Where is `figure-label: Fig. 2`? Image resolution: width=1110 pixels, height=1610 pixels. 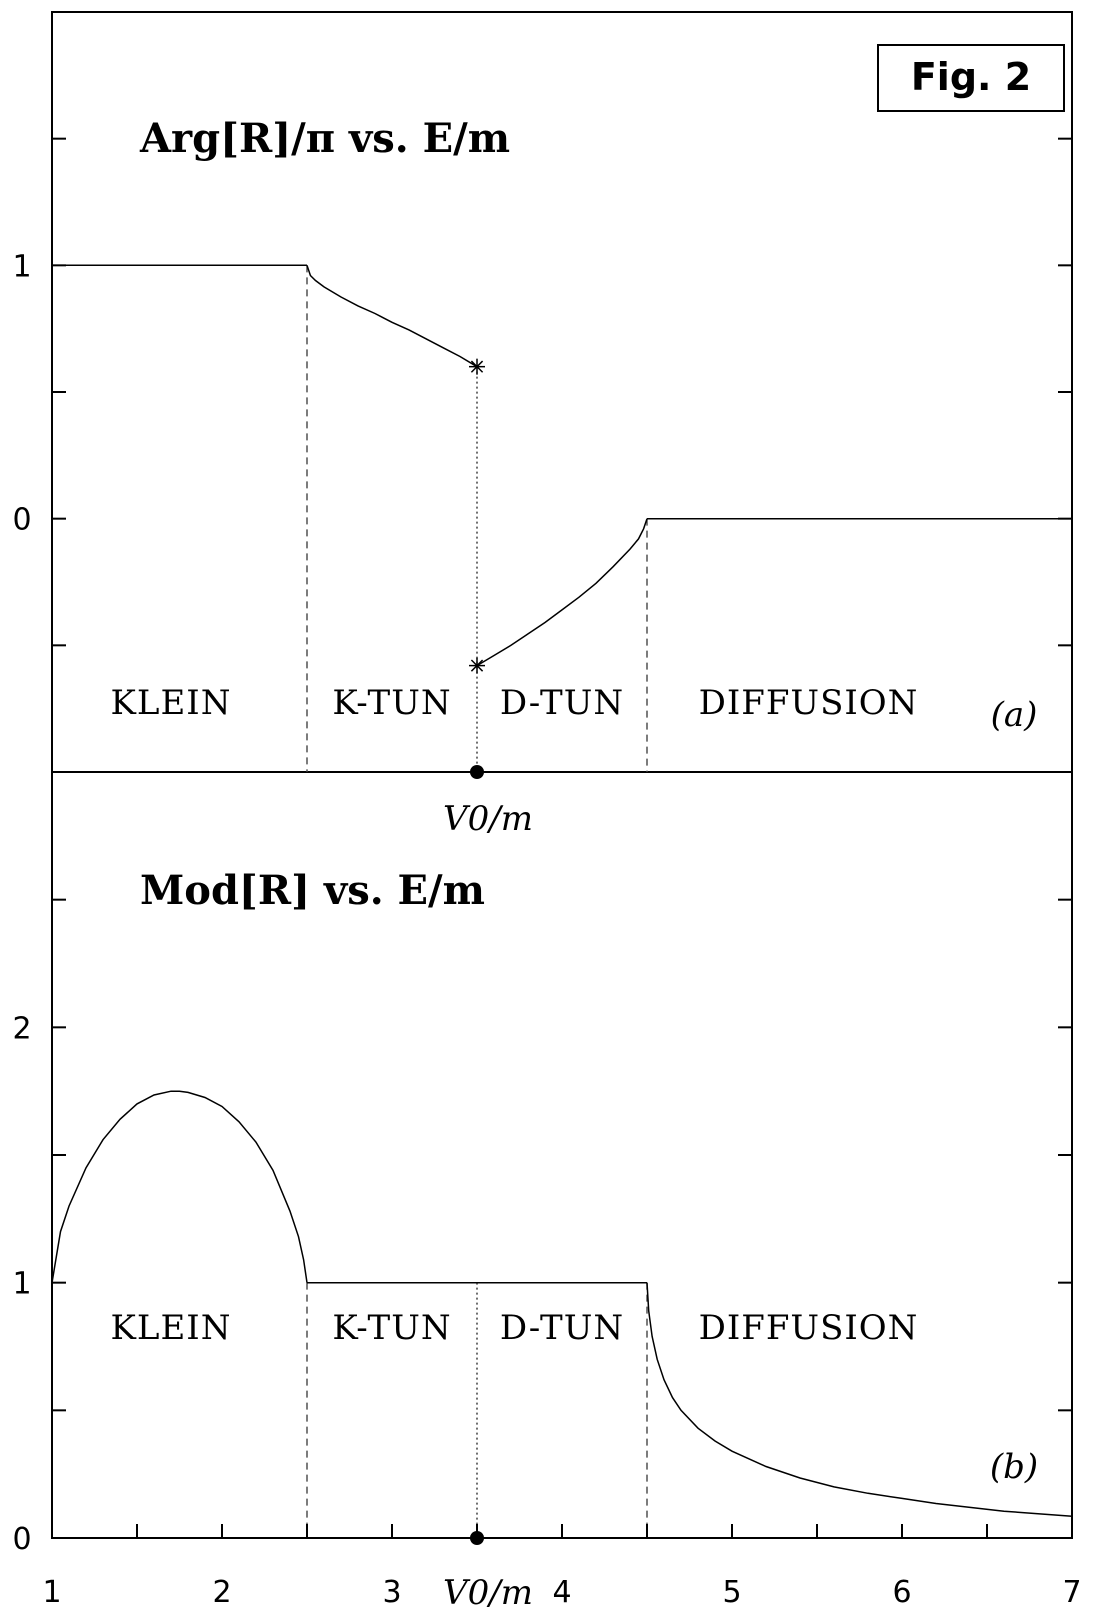 figure-label: Fig. 2 is located at coordinates (971, 77).